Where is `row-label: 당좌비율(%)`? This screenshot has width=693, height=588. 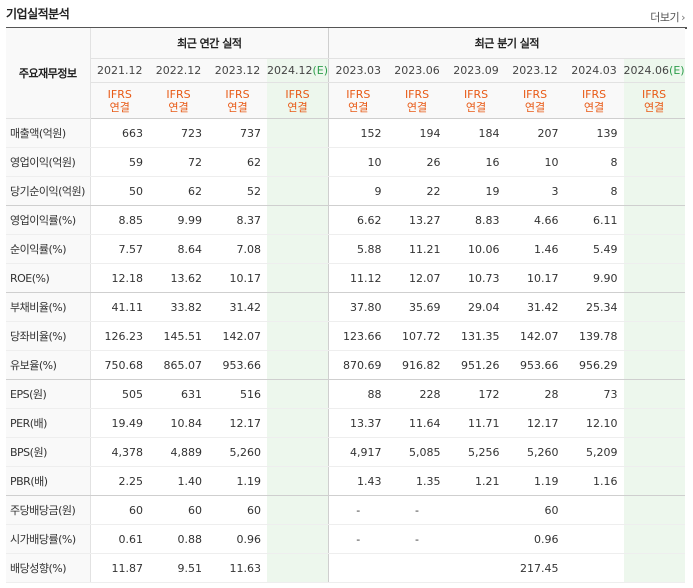
row-label: 당좌비율(%) is located at coordinates (48, 336).